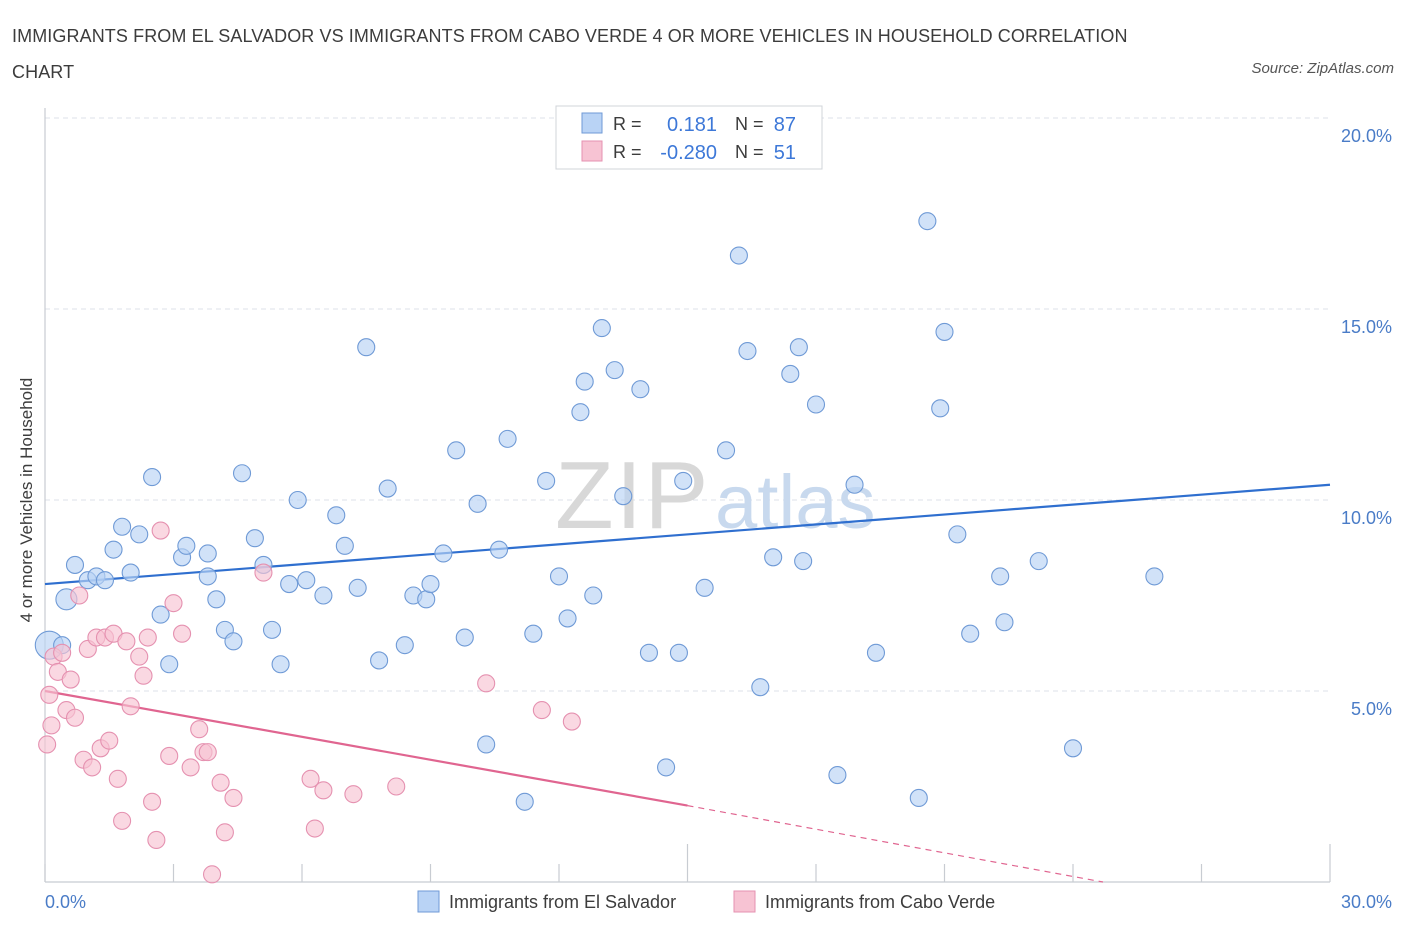  What do you see at coordinates (749, 124) in the screenshot?
I see `stats-n-label-1: N =` at bounding box center [749, 124].